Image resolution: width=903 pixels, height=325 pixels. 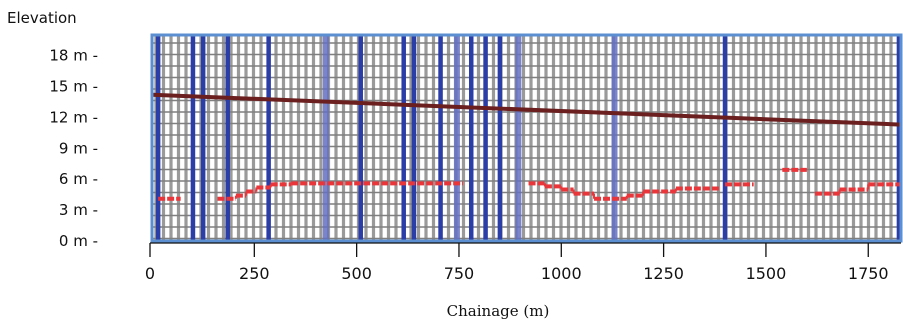 I want to click on y-tick-label: 15 m -, so click(x=73, y=87).